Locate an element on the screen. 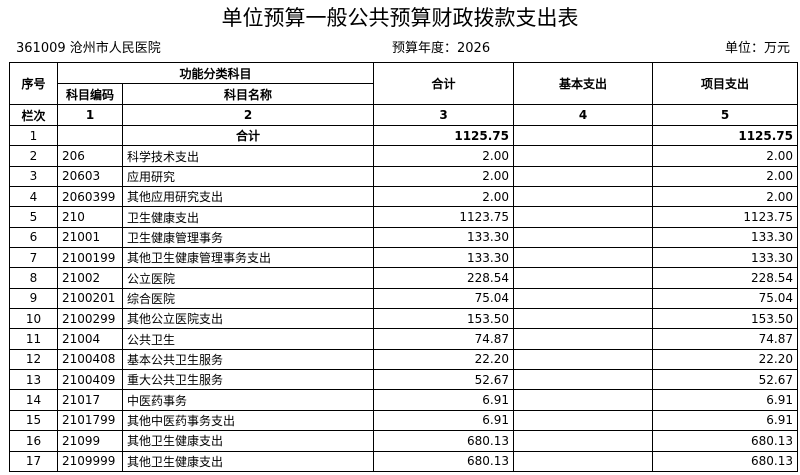 Image resolution: width=800 pixels, height=475 pixels. cell-code: 2109999 is located at coordinates (90, 461).